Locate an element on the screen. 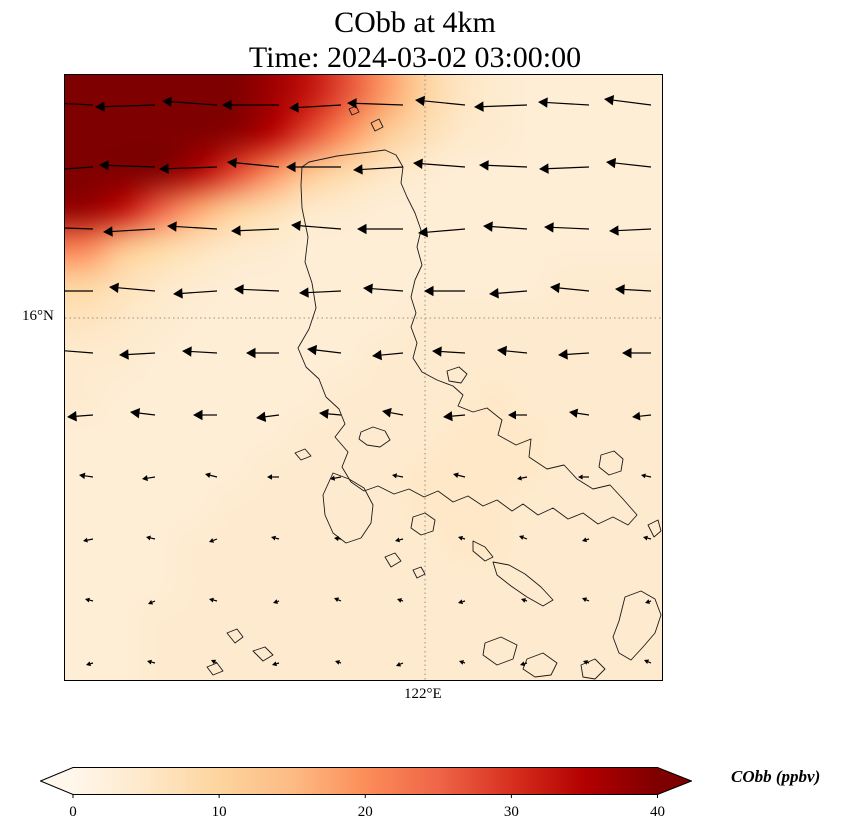  colorbar-svg is located at coordinates (366, 782).